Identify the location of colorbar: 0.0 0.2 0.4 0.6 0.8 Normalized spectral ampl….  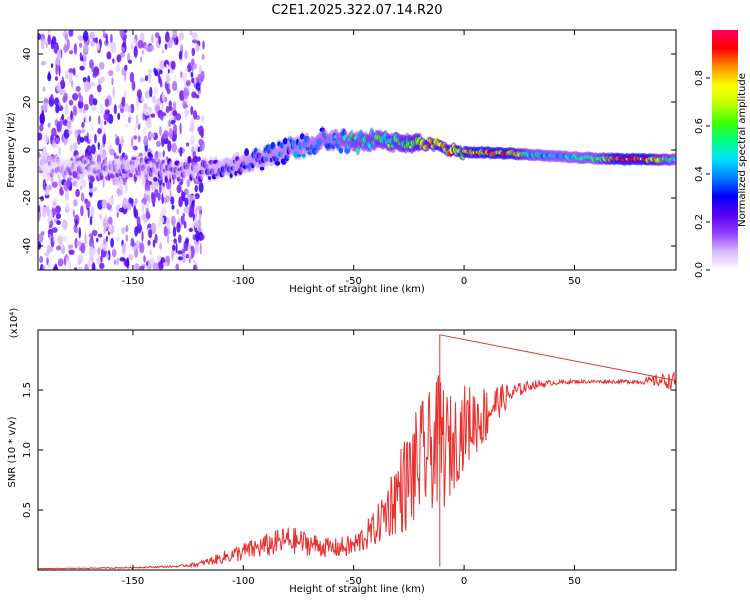
(721, 154).